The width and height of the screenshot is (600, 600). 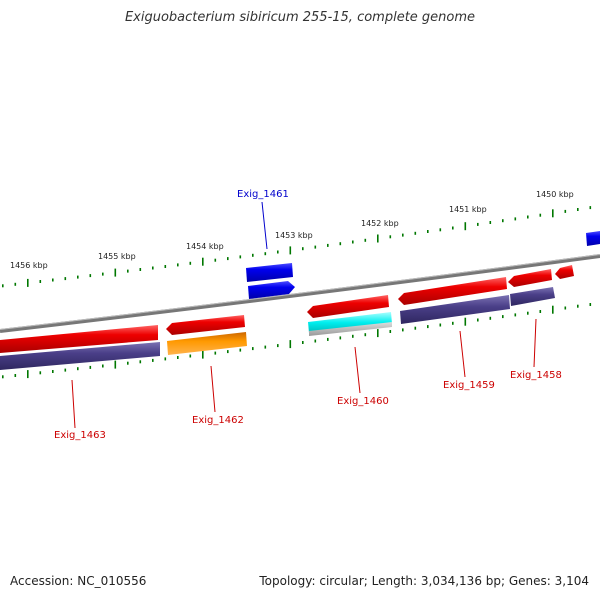 I want to click on accession-label: Accession: NC_010556, so click(x=78, y=581).